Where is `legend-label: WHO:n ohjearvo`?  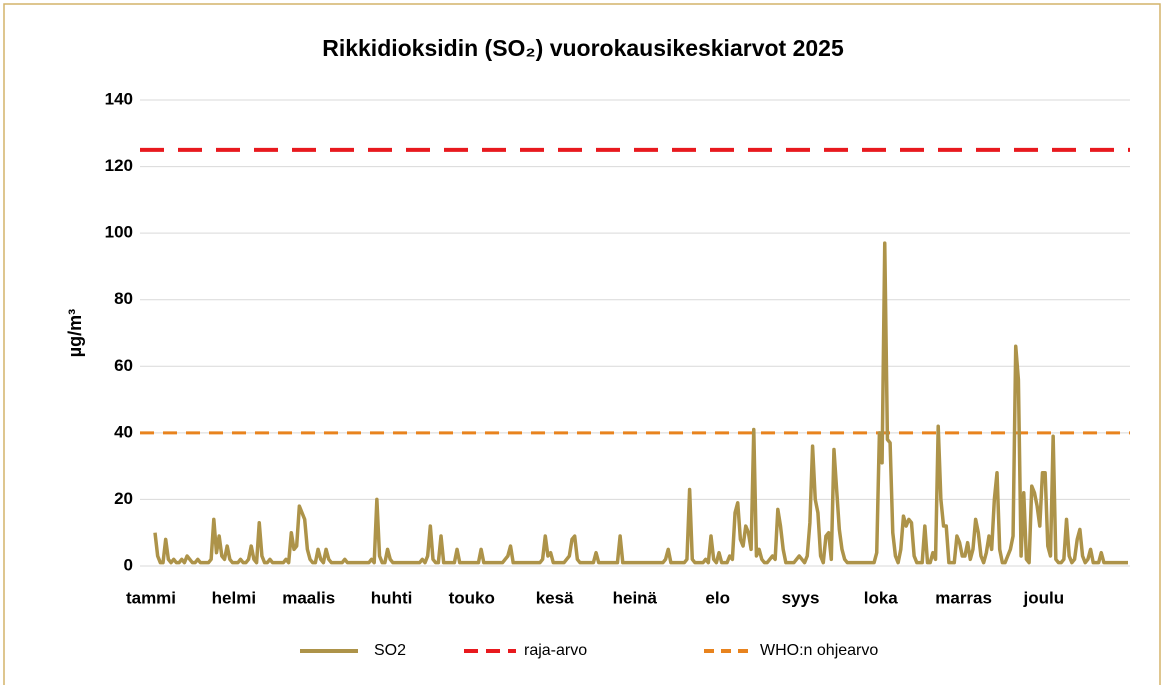
legend-label: WHO:n ohjearvo is located at coordinates (819, 650).